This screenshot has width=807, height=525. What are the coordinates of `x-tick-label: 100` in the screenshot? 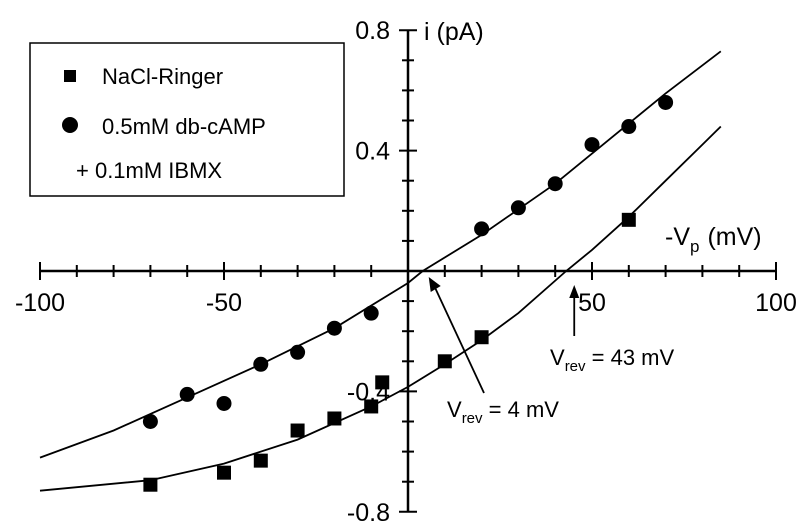 It's located at (776, 303).